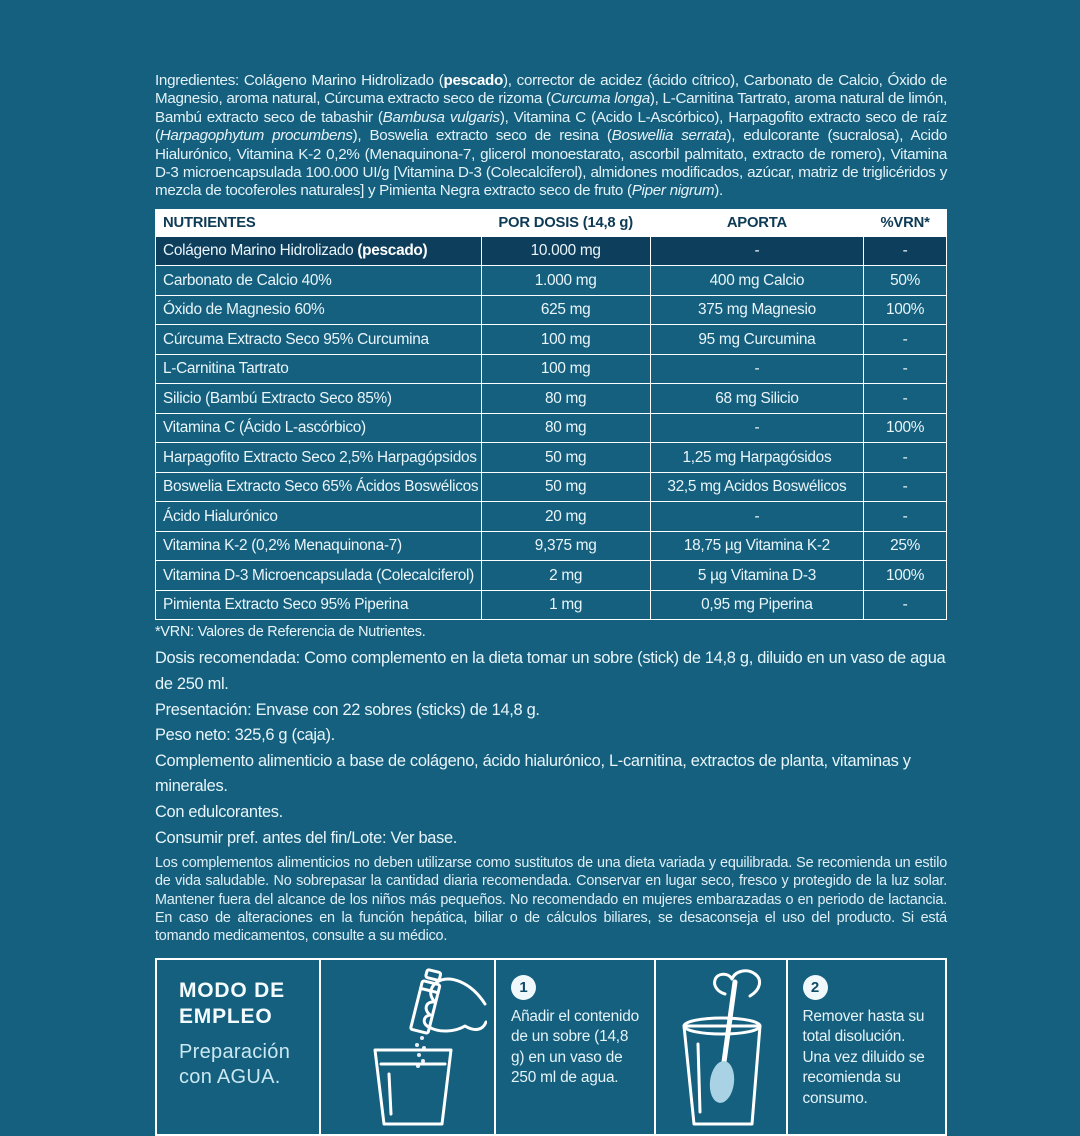  I want to click on usage-box: MODO DE EMPLEO Preparación con AGUA., so click(551, 1046).